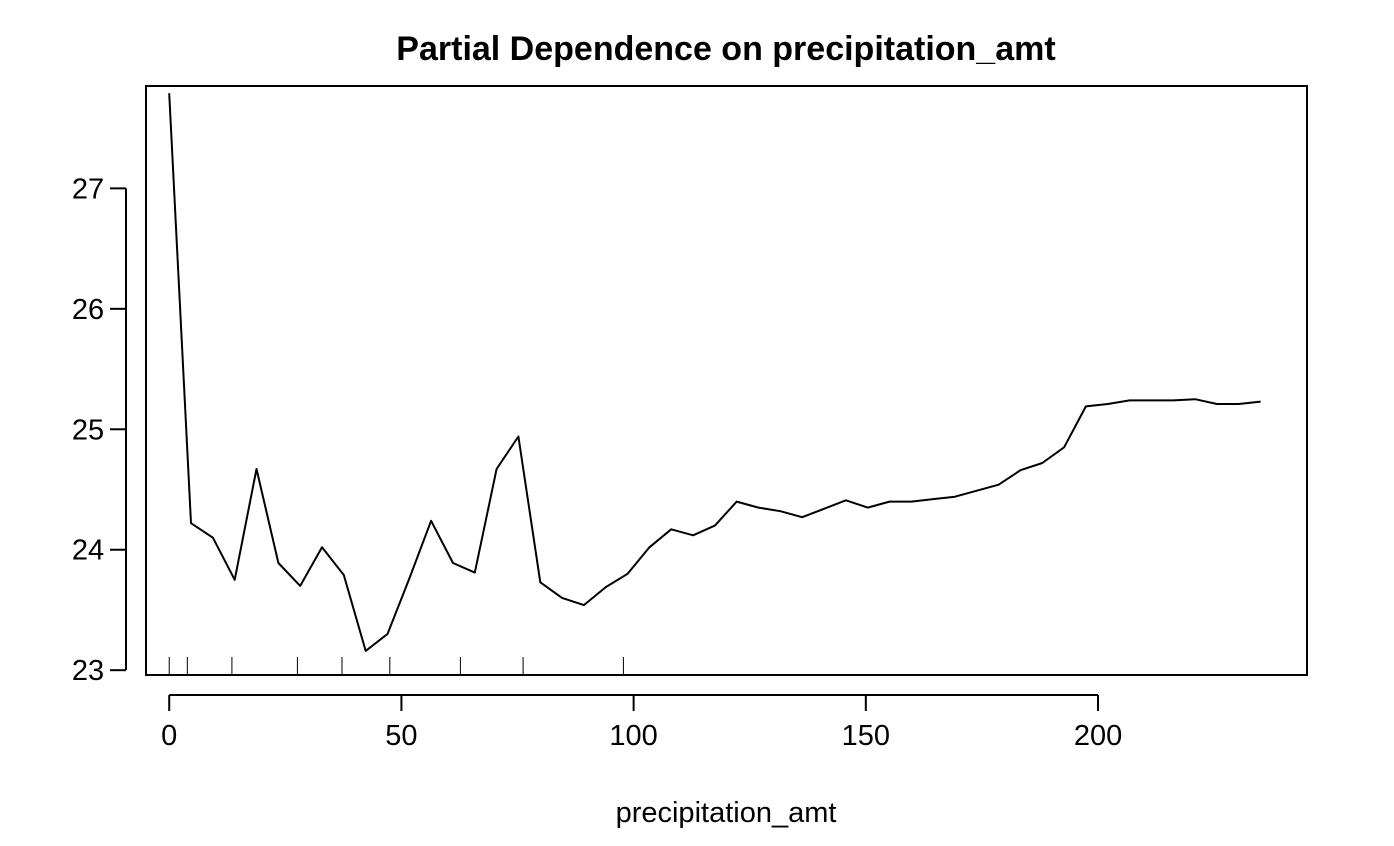 This screenshot has width=1394, height=846. I want to click on chart-title: Partial Dependence on precipitation_amt, so click(725, 49).